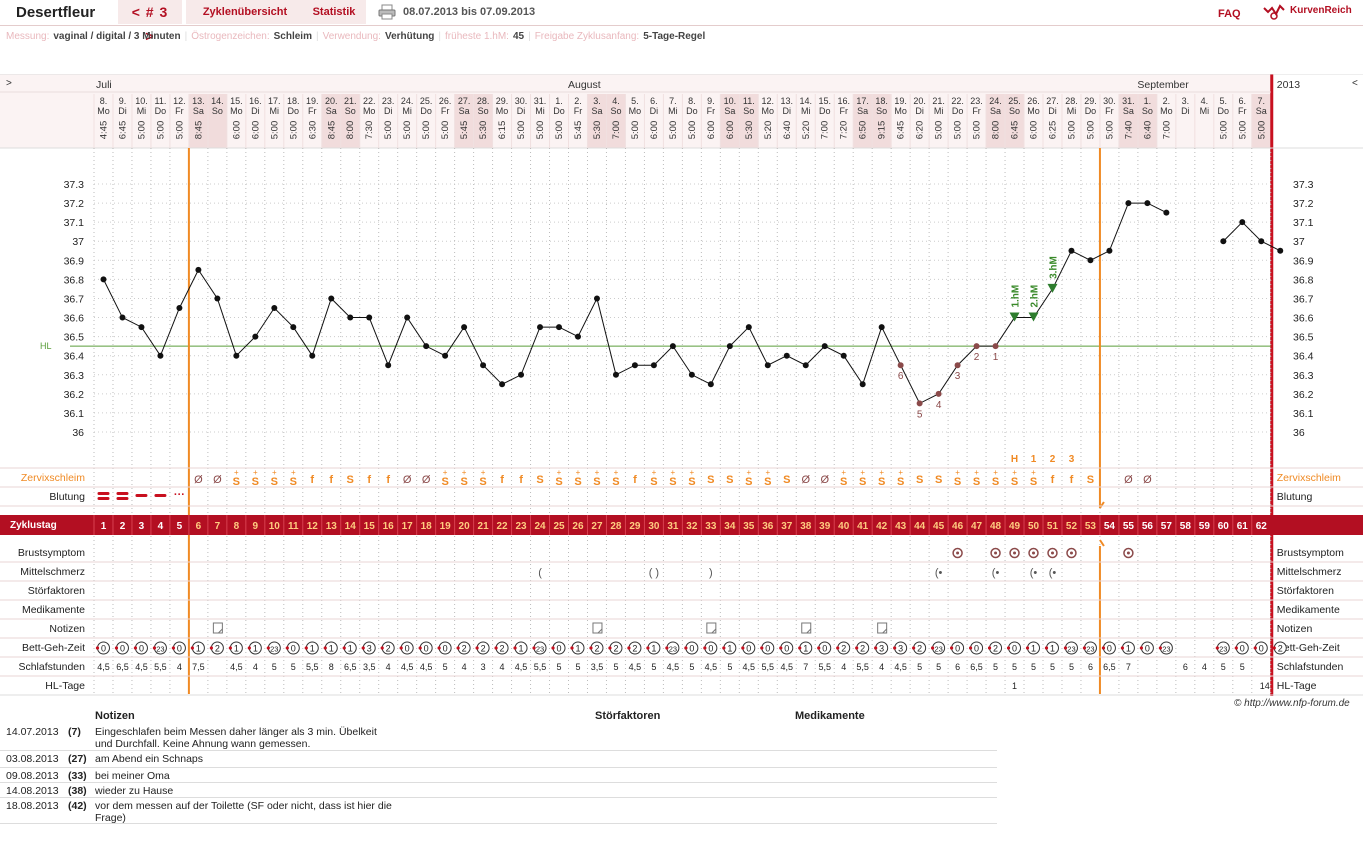  Describe the element at coordinates (597, 130) in the screenshot. I see `measure-time: 5:30` at that location.